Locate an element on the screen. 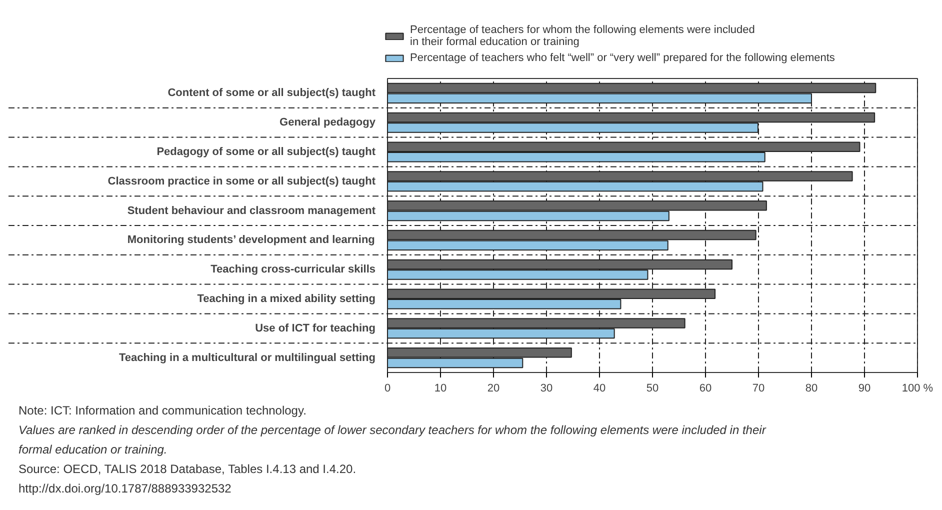 Image resolution: width=942 pixels, height=510 pixels. text: Values are ranked in descending order of the percentage of lower secondary teachers for whom the following elements were included in their is located at coordinates (392, 430).